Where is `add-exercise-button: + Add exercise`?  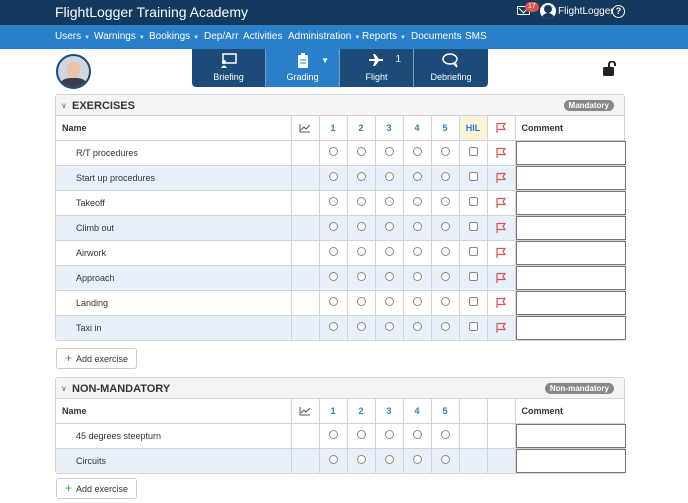
add-exercise-button: + Add exercise is located at coordinates (97, 358).